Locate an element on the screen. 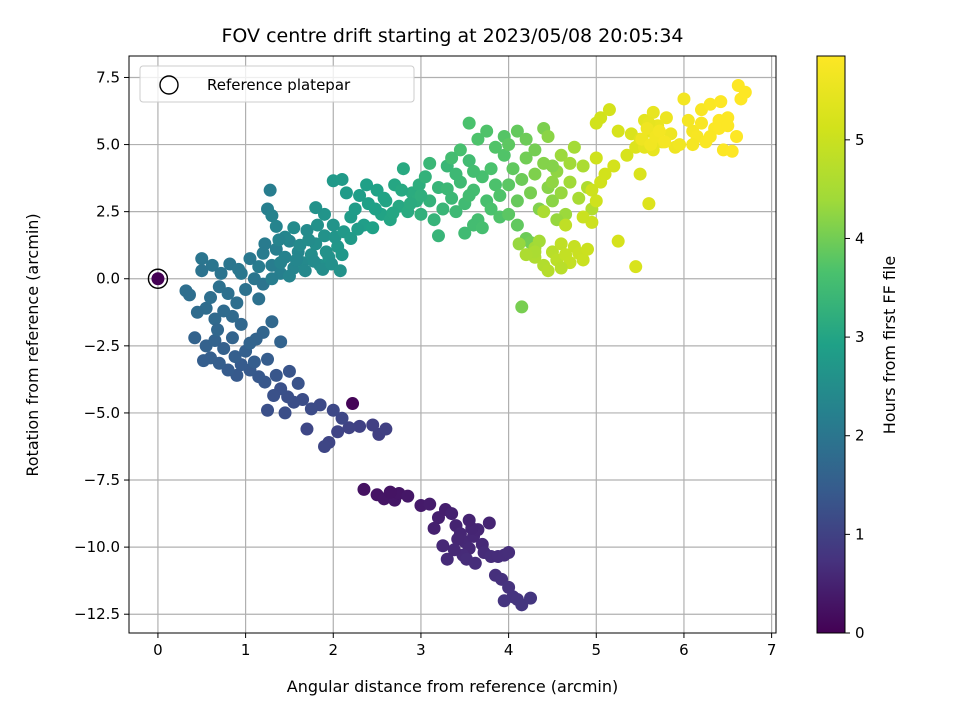  colorbar-tick-label: 0 is located at coordinates (860, 633).